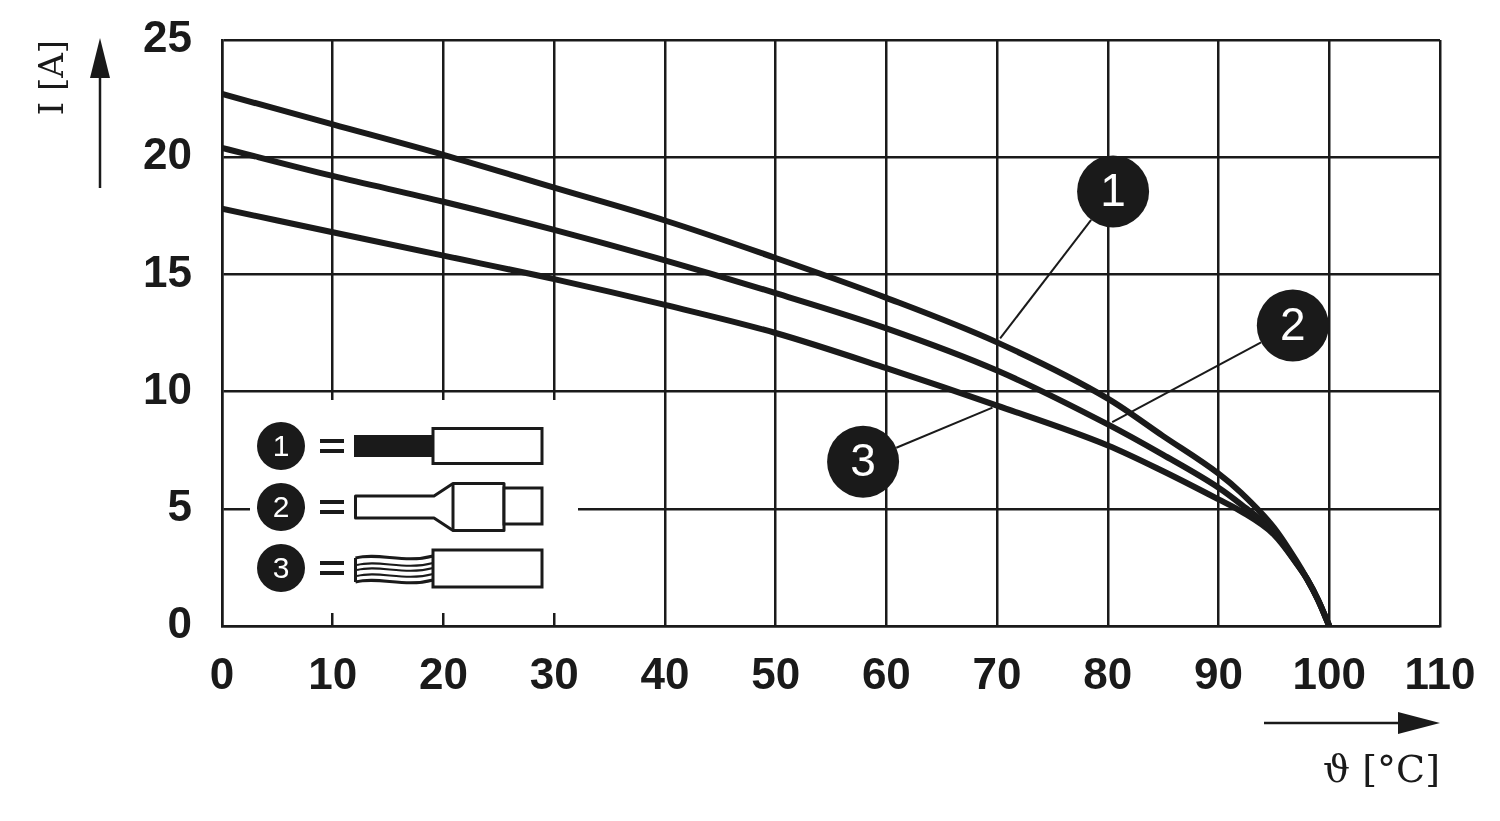 Image resolution: width=1500 pixels, height=821 pixels. What do you see at coordinates (167, 154) in the screenshot?
I see `y-tick-label: 20` at bounding box center [167, 154].